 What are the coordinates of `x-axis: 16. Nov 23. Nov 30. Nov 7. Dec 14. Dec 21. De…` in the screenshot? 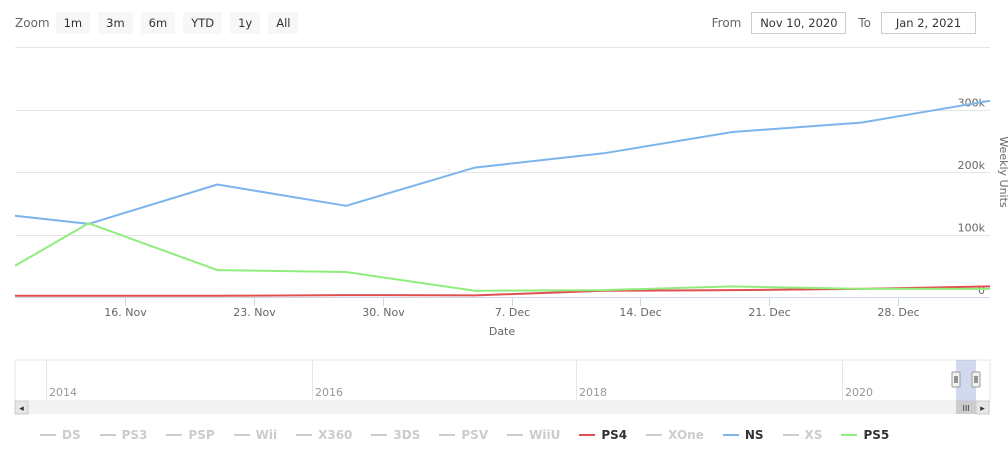 It's located at (502, 308).